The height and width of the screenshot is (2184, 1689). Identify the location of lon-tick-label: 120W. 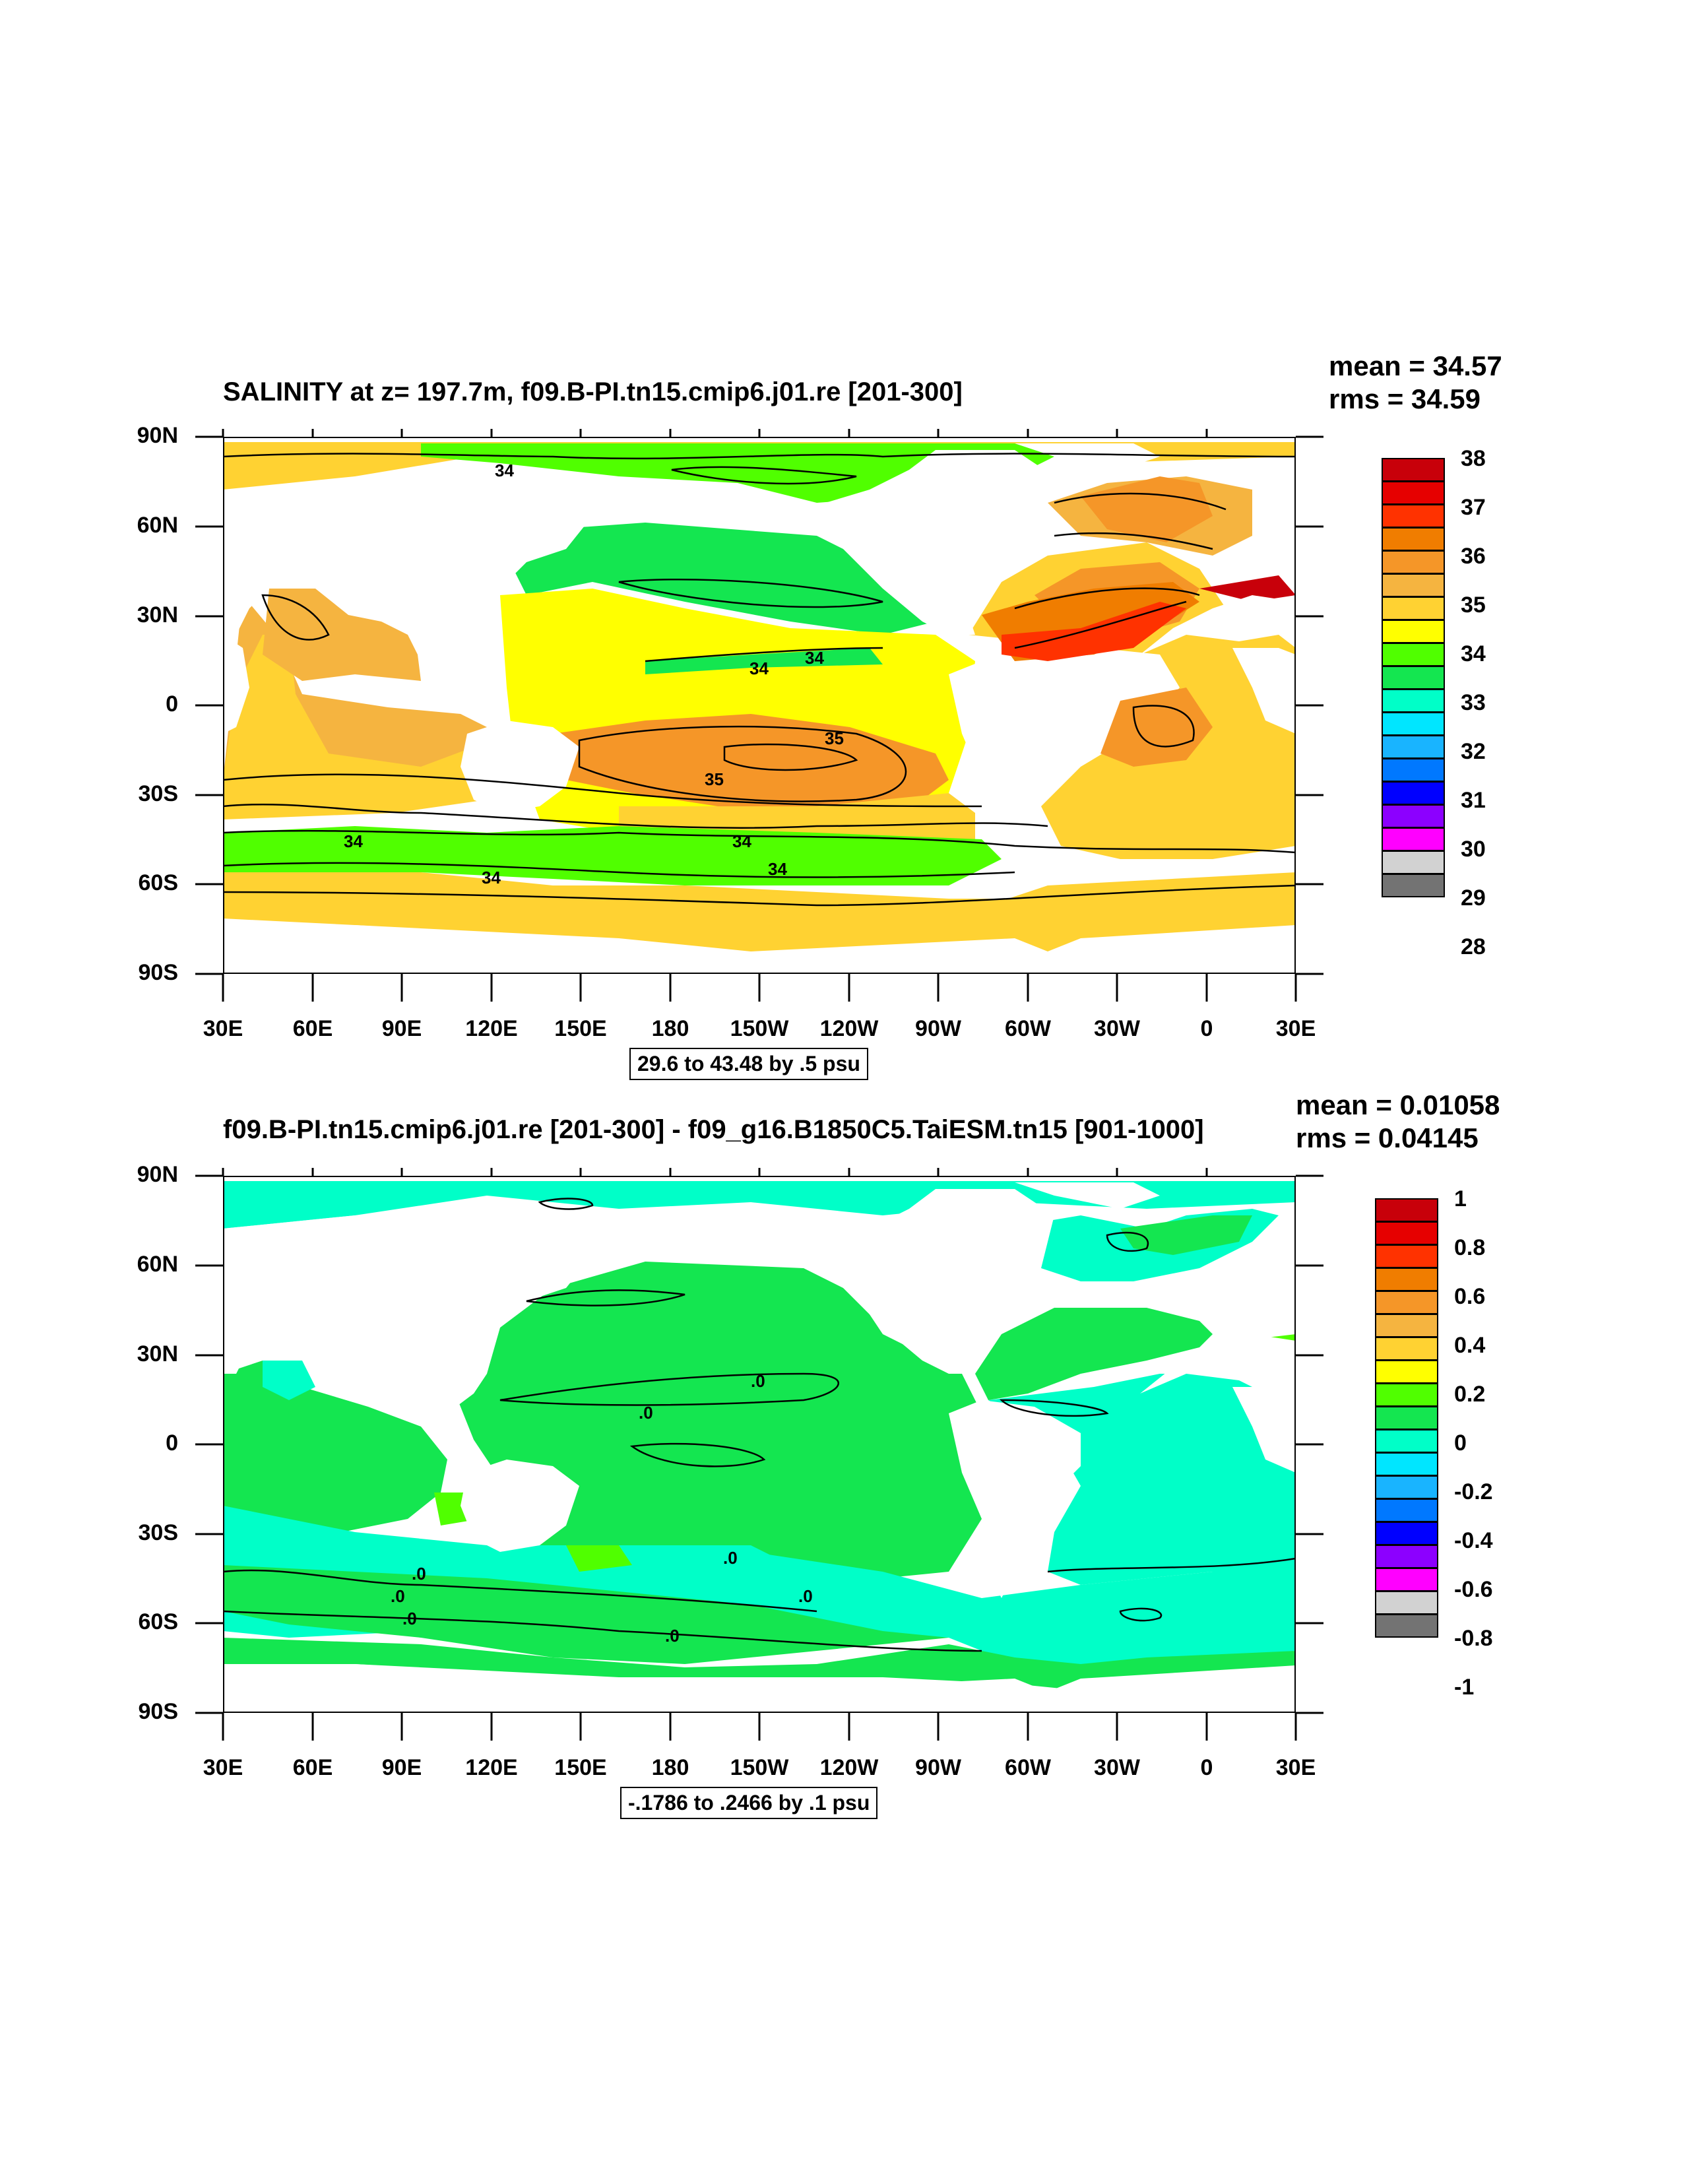
(849, 1767).